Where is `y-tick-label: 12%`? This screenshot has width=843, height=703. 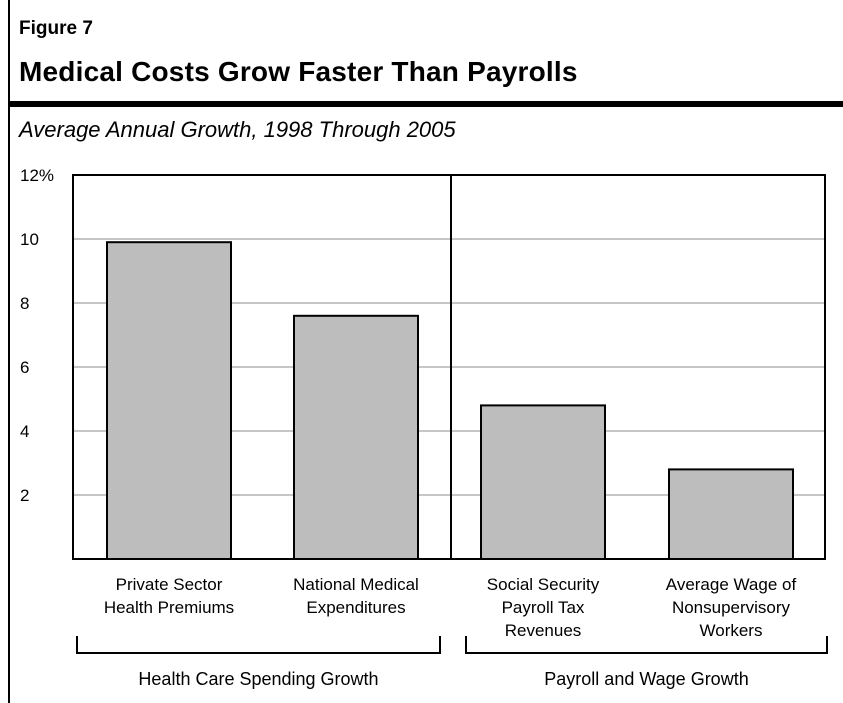
y-tick-label: 12% is located at coordinates (37, 175).